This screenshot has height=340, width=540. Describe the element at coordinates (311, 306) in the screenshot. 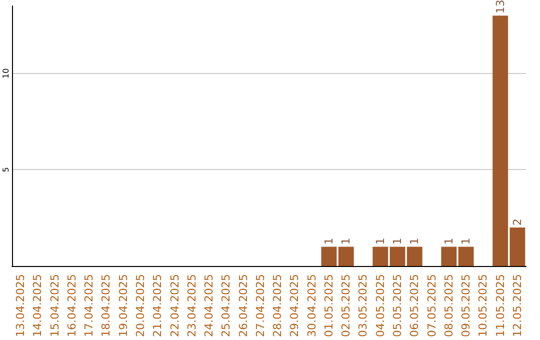

I see `x-tick-label: 30.04.2025` at that location.